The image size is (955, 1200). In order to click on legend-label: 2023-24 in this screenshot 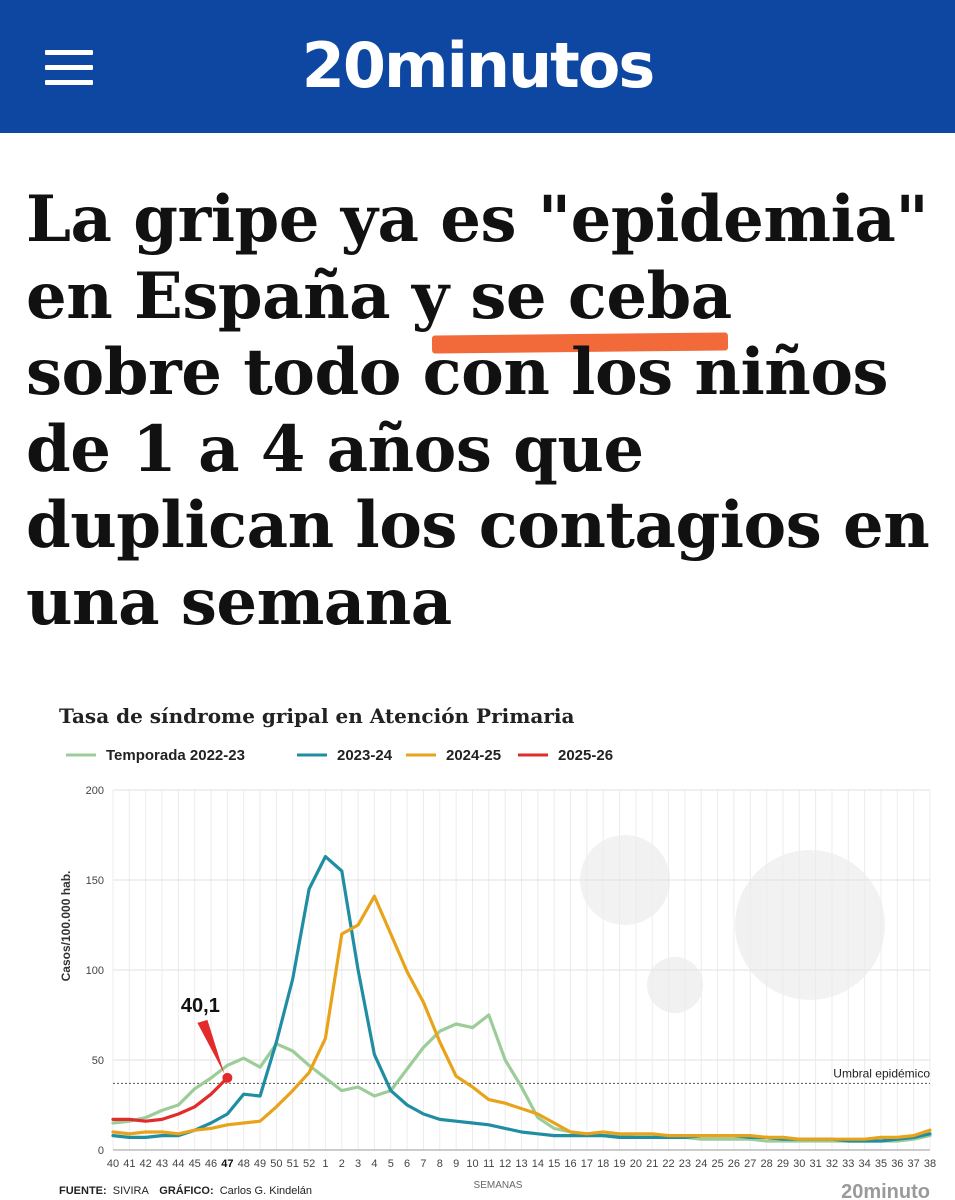, I will do `click(365, 755)`.